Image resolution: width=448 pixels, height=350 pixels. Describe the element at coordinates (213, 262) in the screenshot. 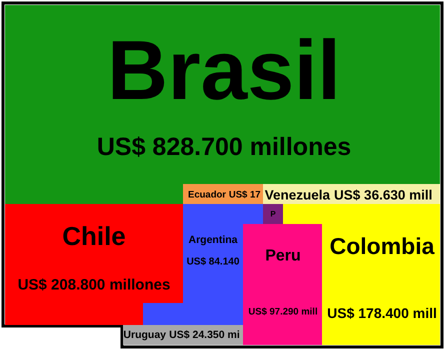

I see `data-label: US$ 84.140` at that location.